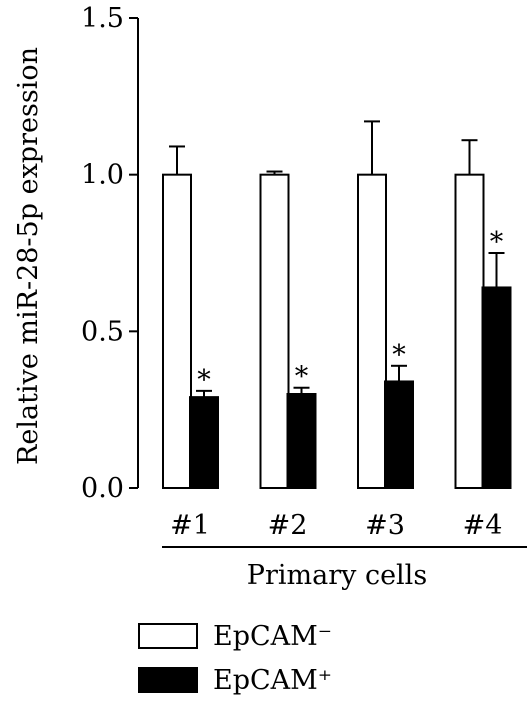 This screenshot has height=701, width=532. I want to click on legend-label: EpCAM⁻, so click(272, 636).